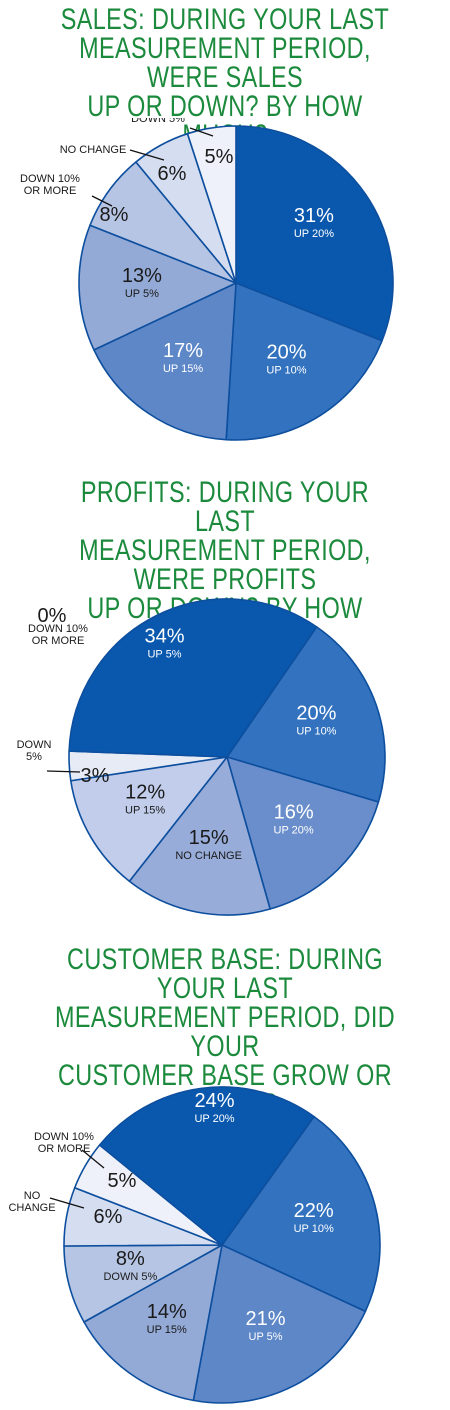 The height and width of the screenshot is (1410, 450). Describe the element at coordinates (294, 812) in the screenshot. I see `slice-value-label: 16%` at that location.